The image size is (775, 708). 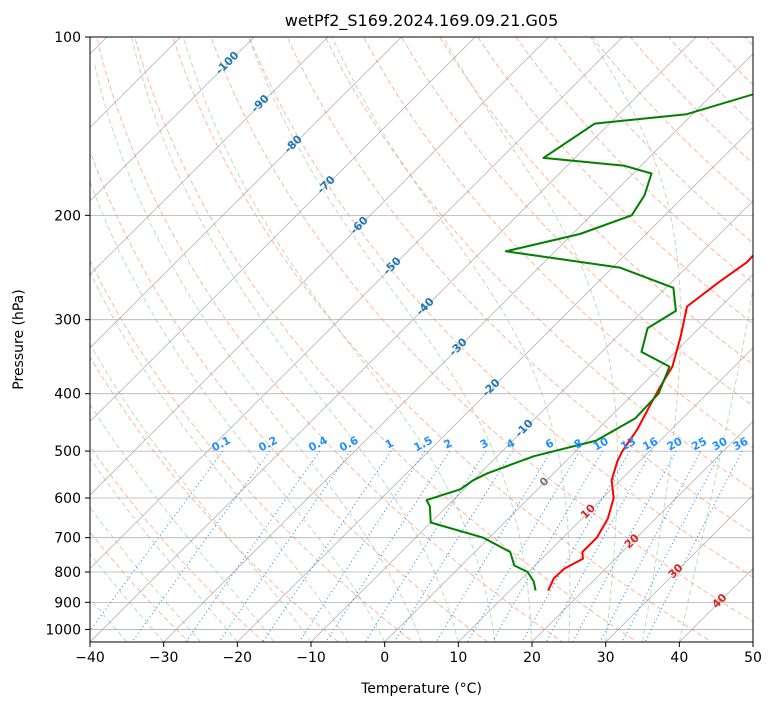 I want to click on y-axis-title: Pressure (hPa), so click(x=19, y=339).